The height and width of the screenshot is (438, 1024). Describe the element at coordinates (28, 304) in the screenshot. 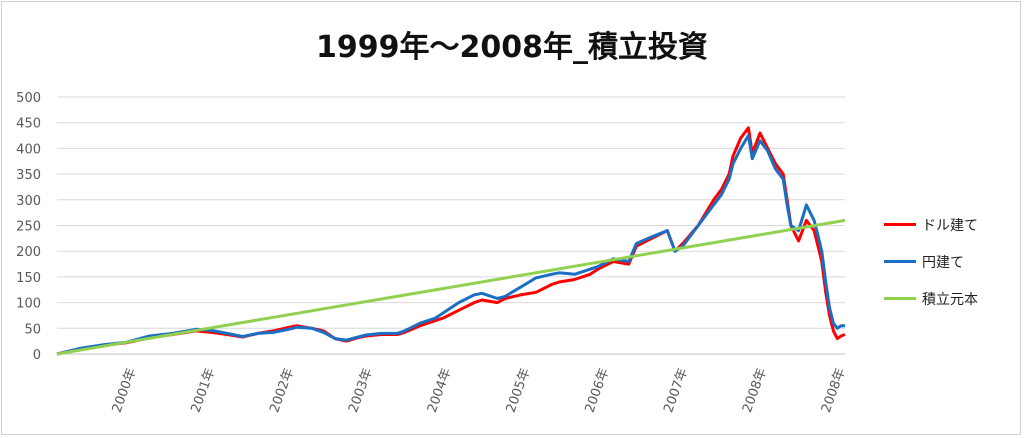

I see `y-tick-label: 100` at that location.